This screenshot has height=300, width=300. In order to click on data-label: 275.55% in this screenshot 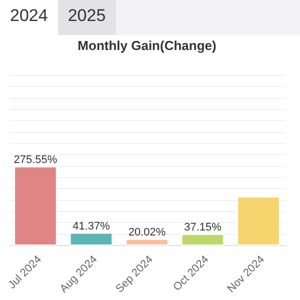, I will do `click(36, 160)`.